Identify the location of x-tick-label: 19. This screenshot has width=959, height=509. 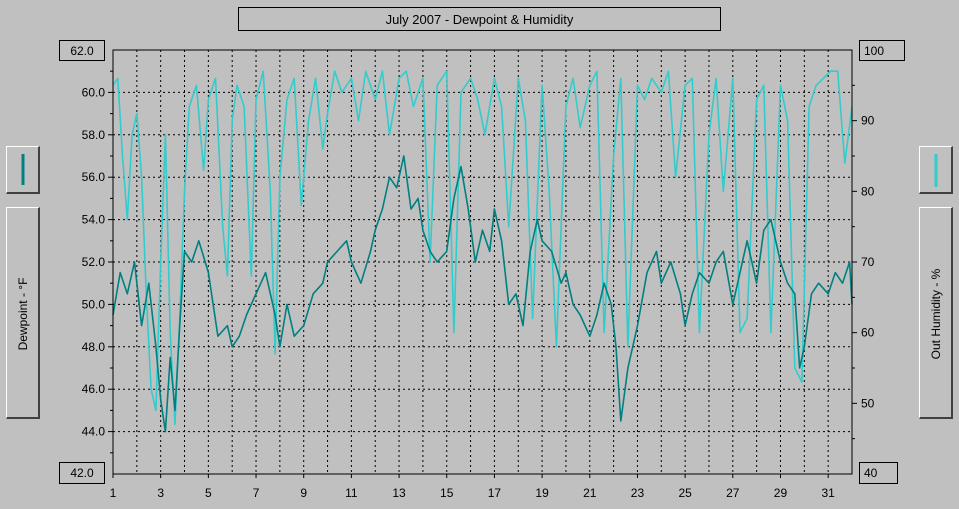
(542, 493).